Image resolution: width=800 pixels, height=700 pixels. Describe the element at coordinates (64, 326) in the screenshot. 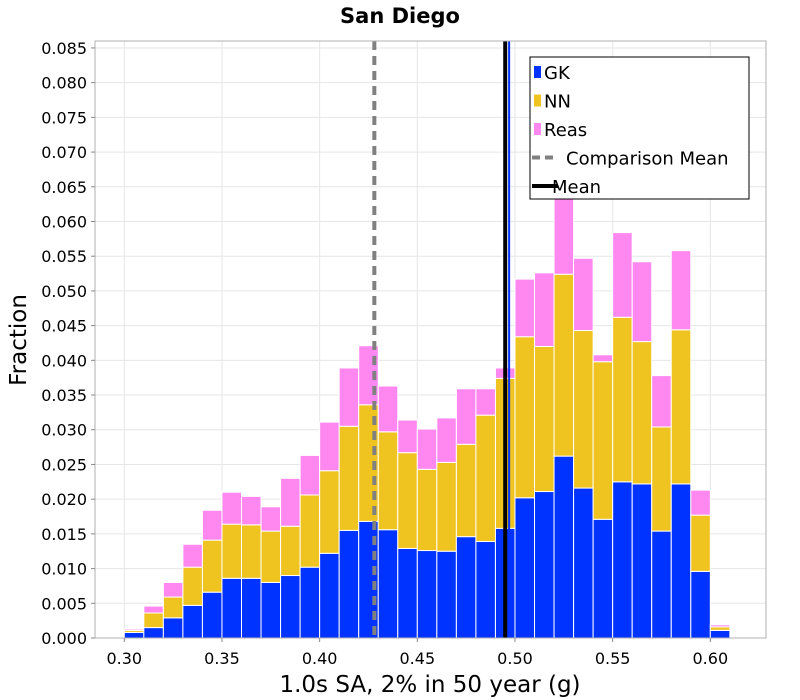

I see `y-tick-label: 0.045` at that location.